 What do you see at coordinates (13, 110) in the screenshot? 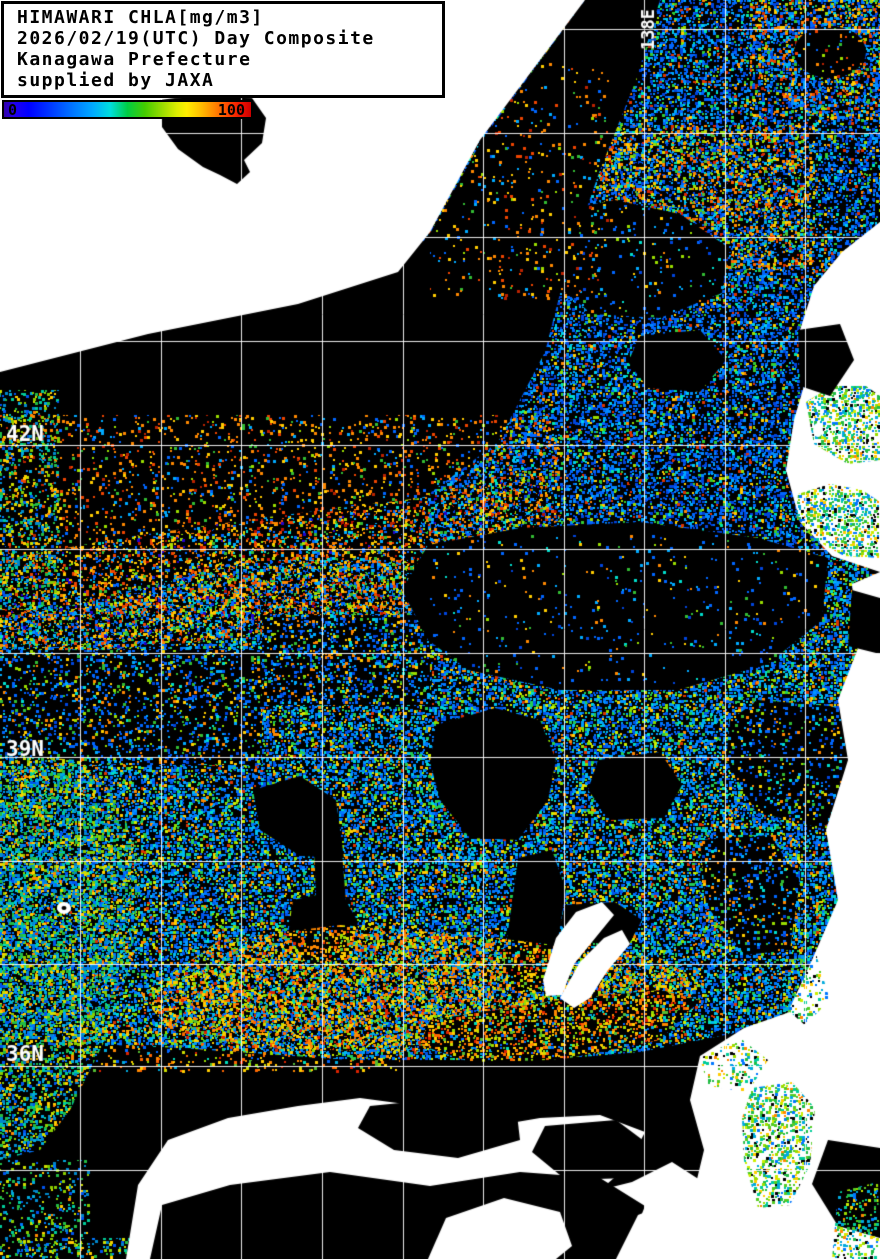
I see `colorbar-min-label: 0` at bounding box center [13, 110].